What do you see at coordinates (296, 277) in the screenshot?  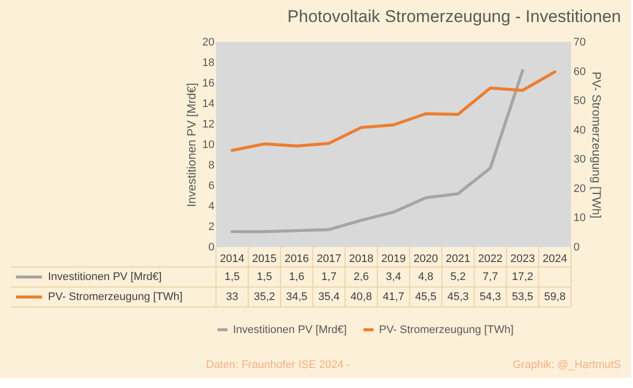 I see `data-label: 1,6` at bounding box center [296, 277].